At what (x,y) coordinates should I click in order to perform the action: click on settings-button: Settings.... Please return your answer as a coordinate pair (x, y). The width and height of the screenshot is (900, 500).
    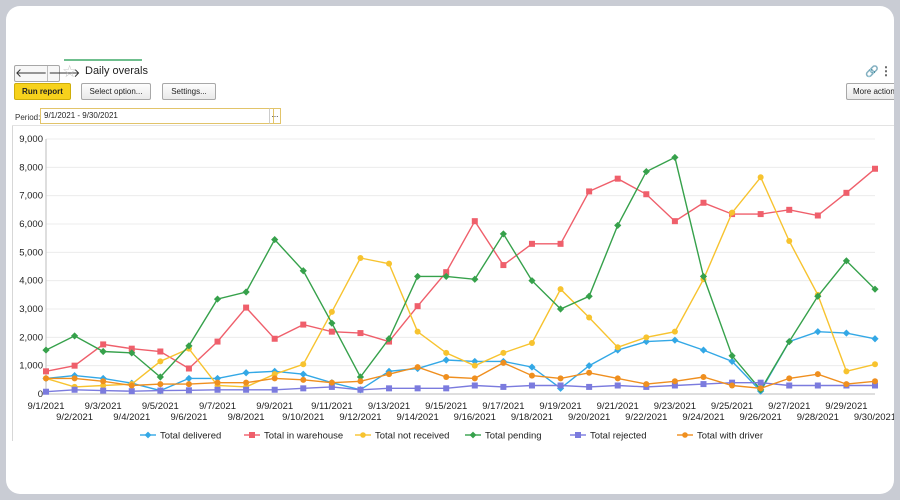
    Looking at the image, I should click on (189, 91).